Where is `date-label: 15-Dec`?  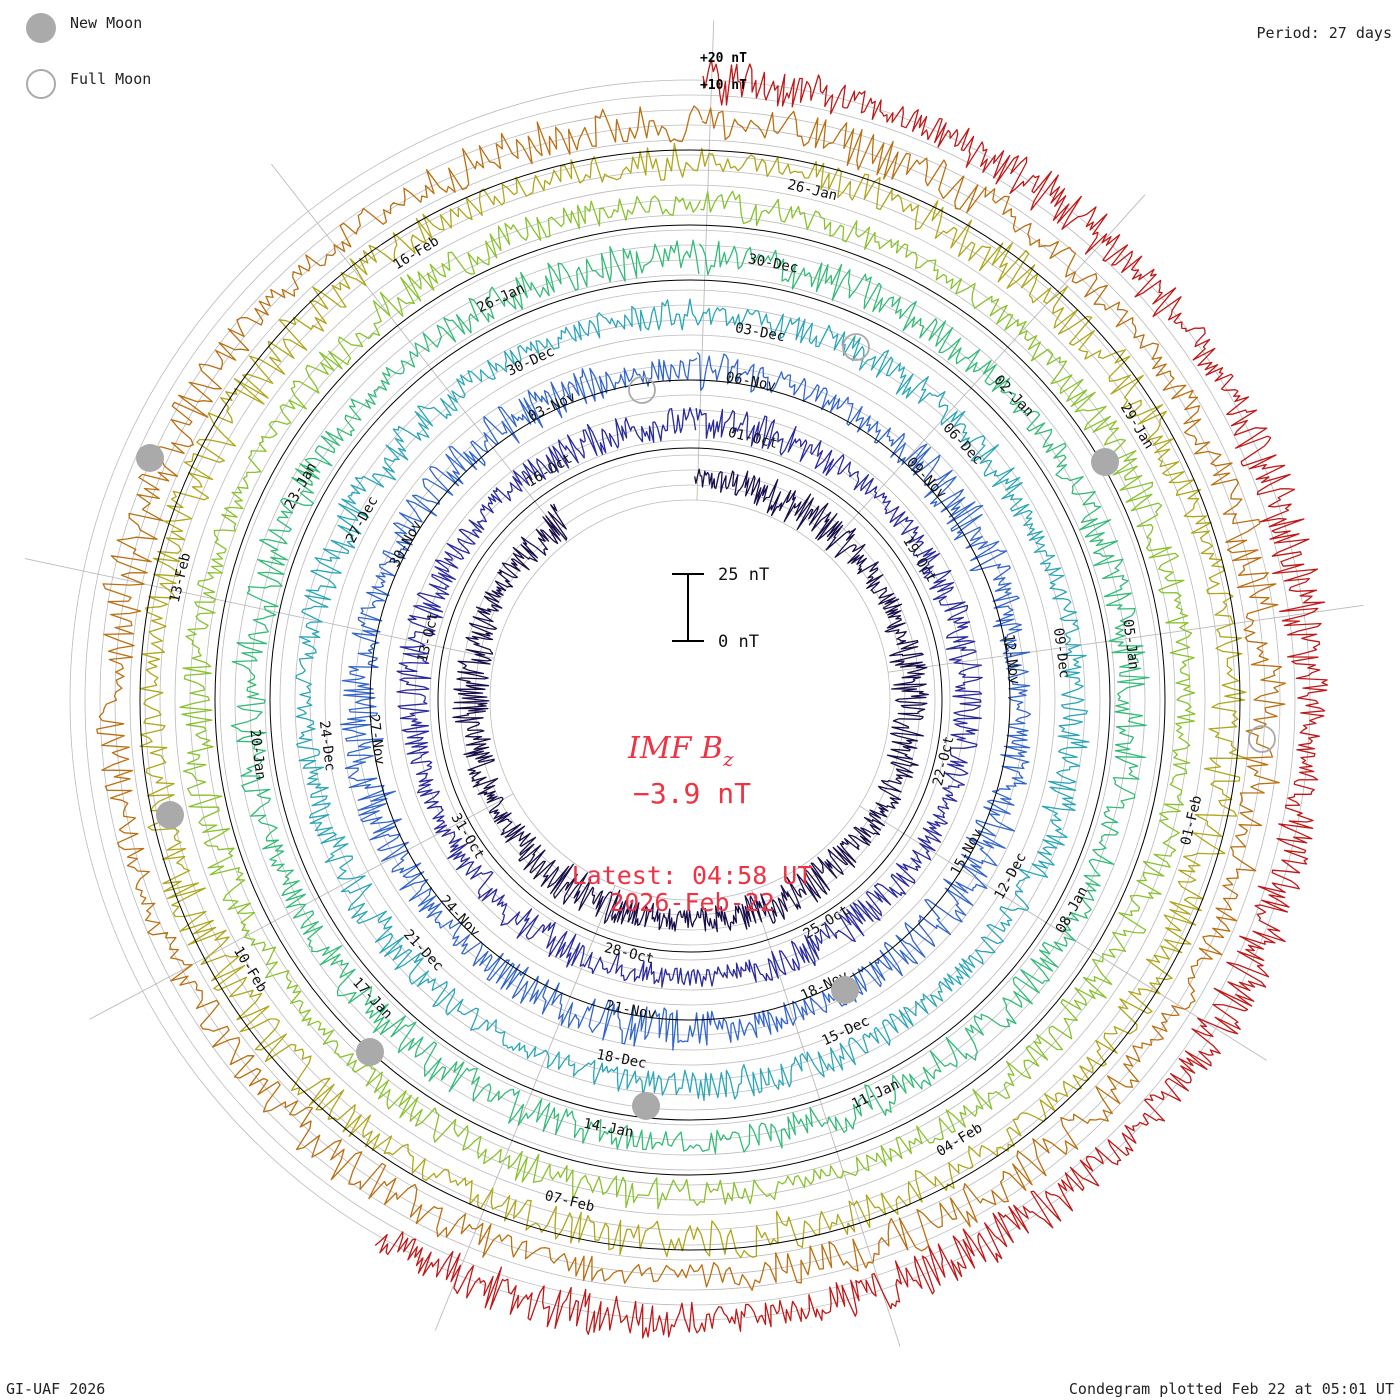 date-label: 15-Dec is located at coordinates (846, 1031).